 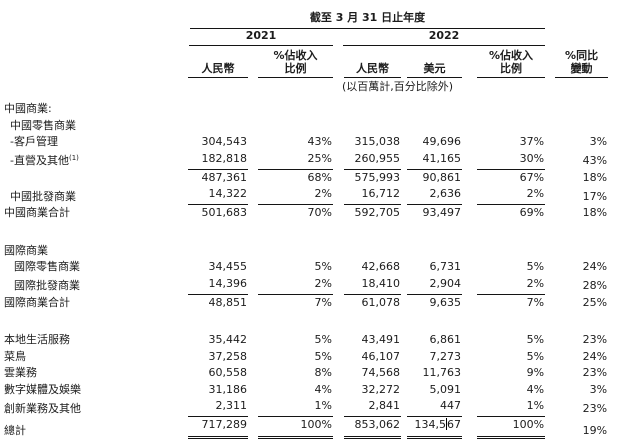 What do you see at coordinates (381, 356) in the screenshot?
I see `cell-rmb-2022: 46,107` at bounding box center [381, 356].